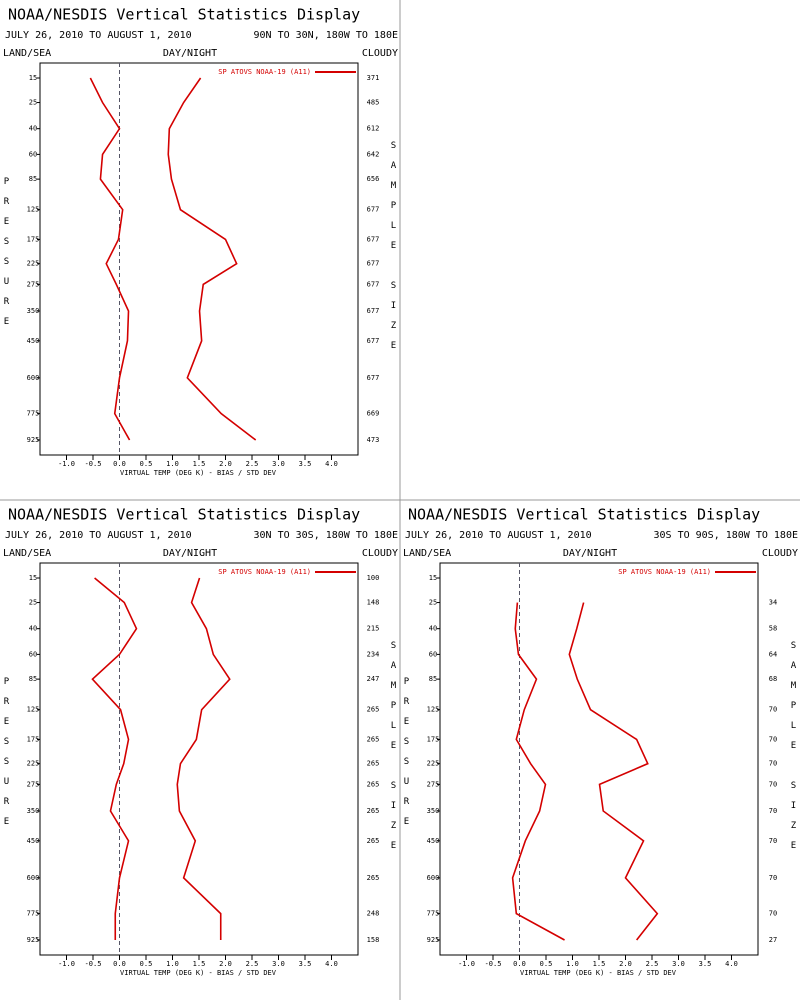 Image resolution: width=800 pixels, height=1000 pixels. What do you see at coordinates (326, 35) in the screenshot?
I see `region: 90N TO 30N, 180W TO 180E` at bounding box center [326, 35].